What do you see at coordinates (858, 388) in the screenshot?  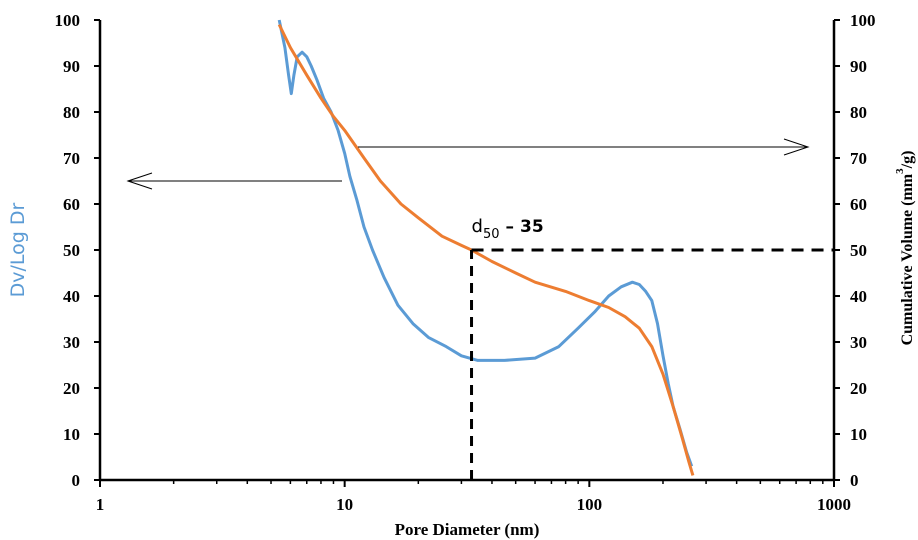 I see `y2-tick-label: 20` at bounding box center [858, 388].